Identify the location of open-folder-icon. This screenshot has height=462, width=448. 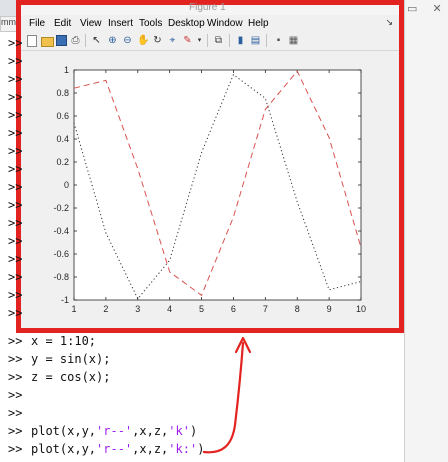
(47, 42).